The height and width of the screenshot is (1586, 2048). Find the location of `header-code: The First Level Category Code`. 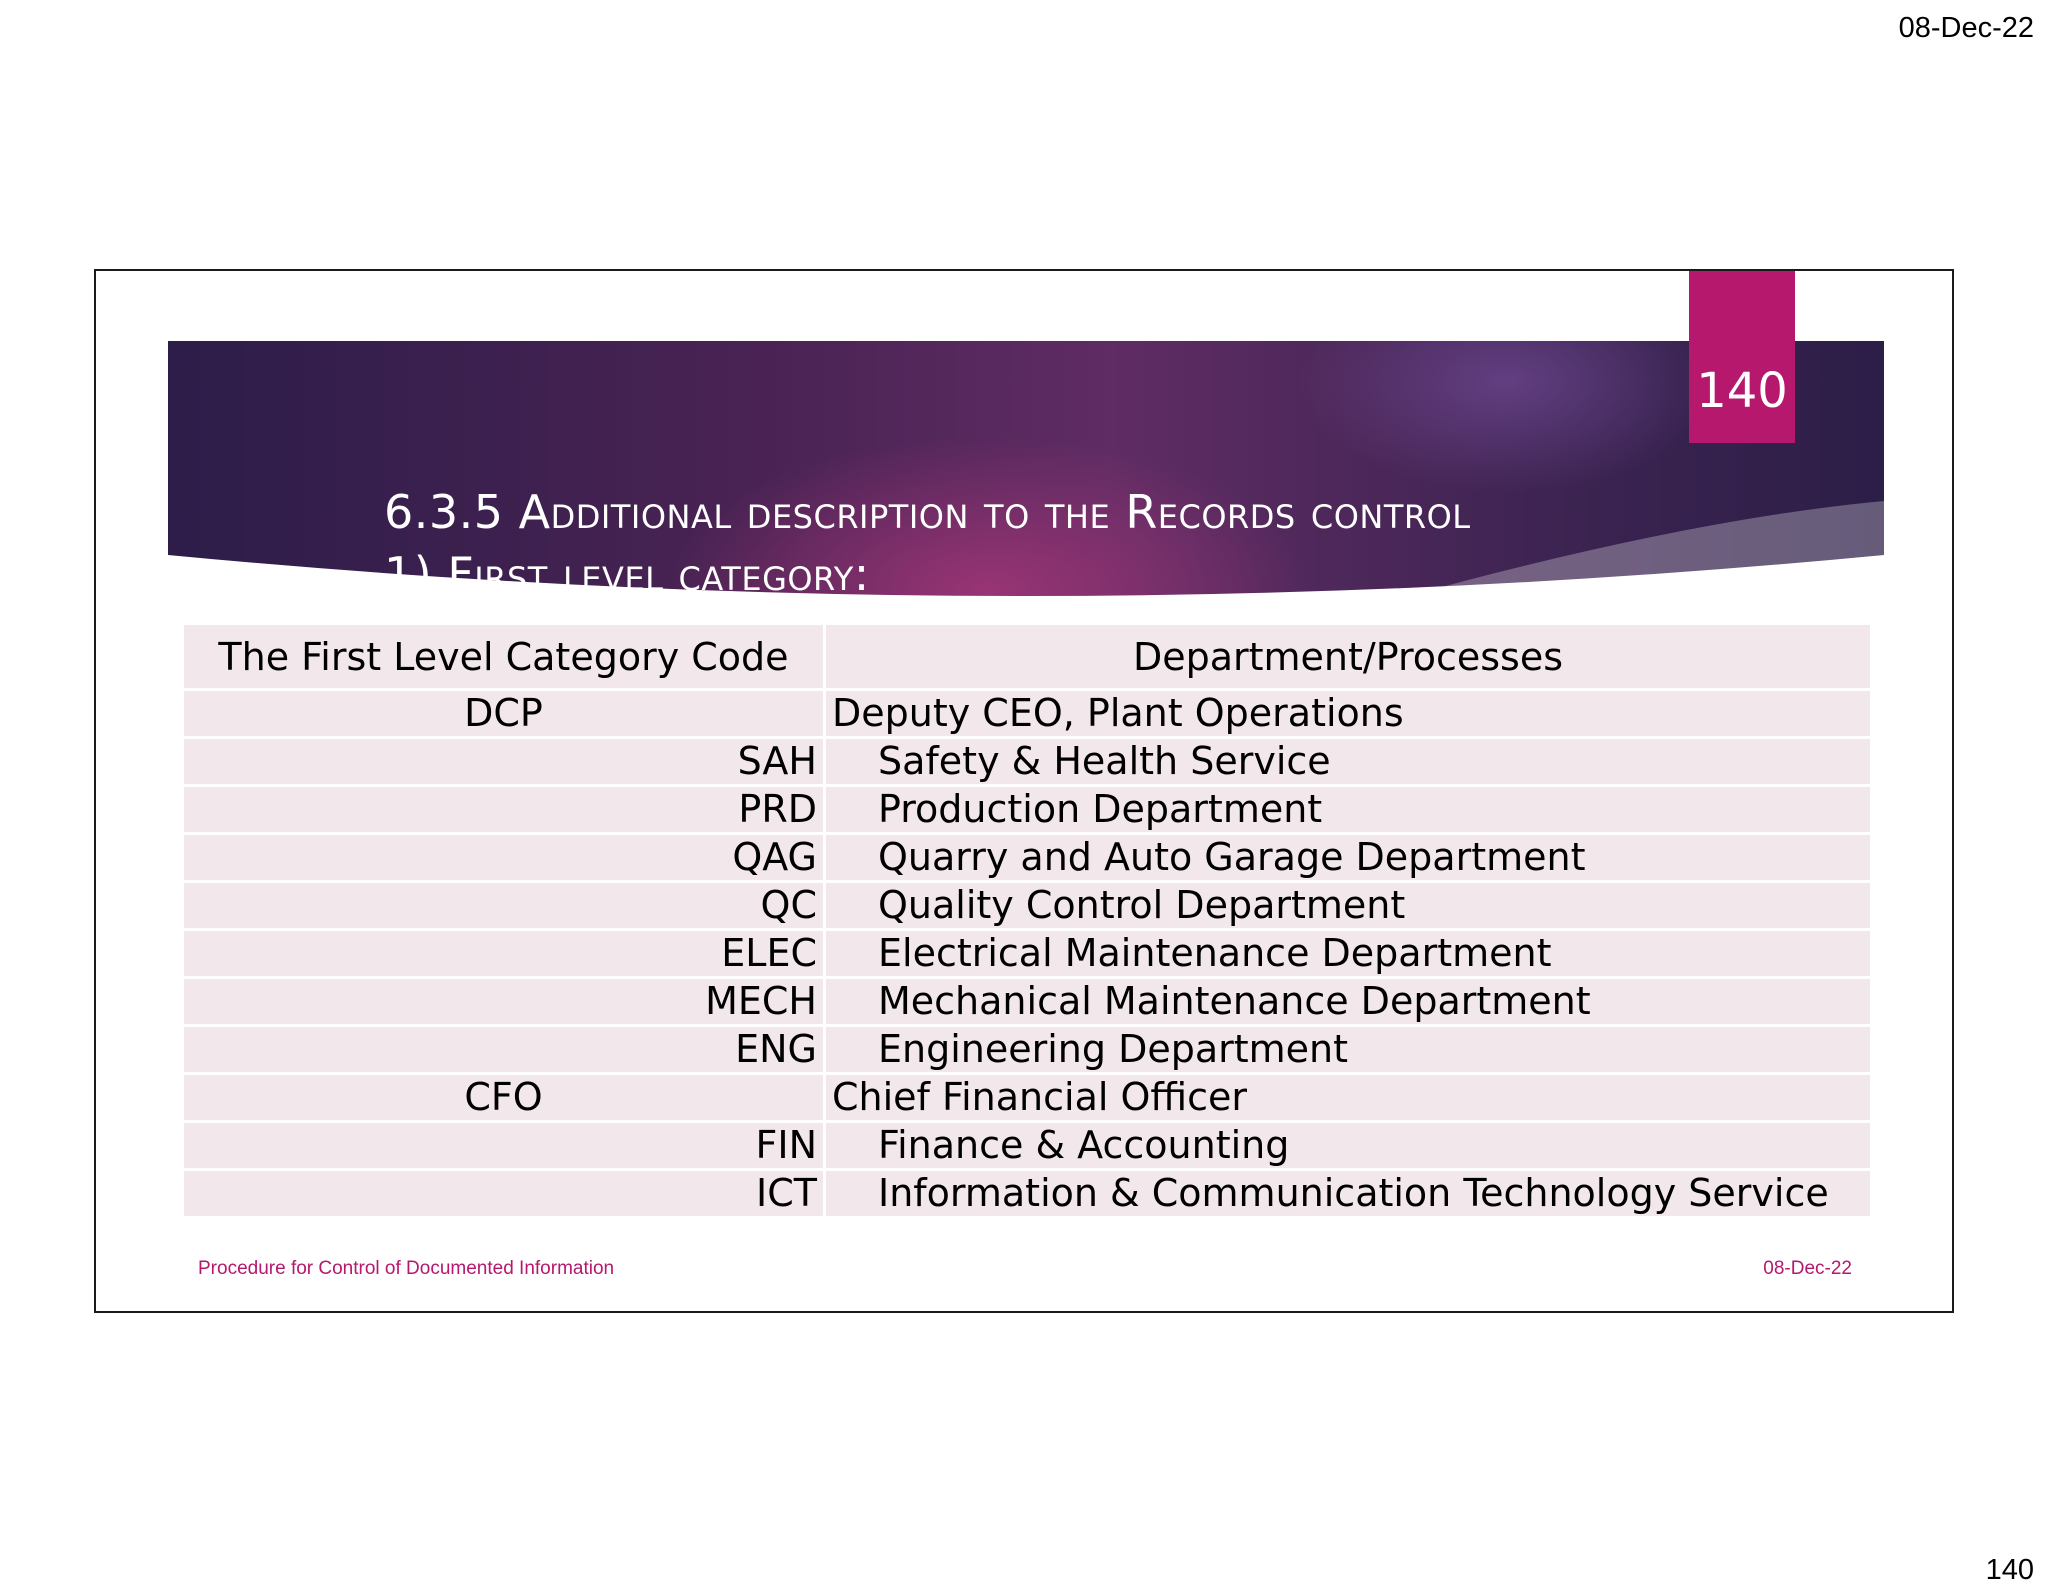

header-code: The First Level Category Code is located at coordinates (503, 656).